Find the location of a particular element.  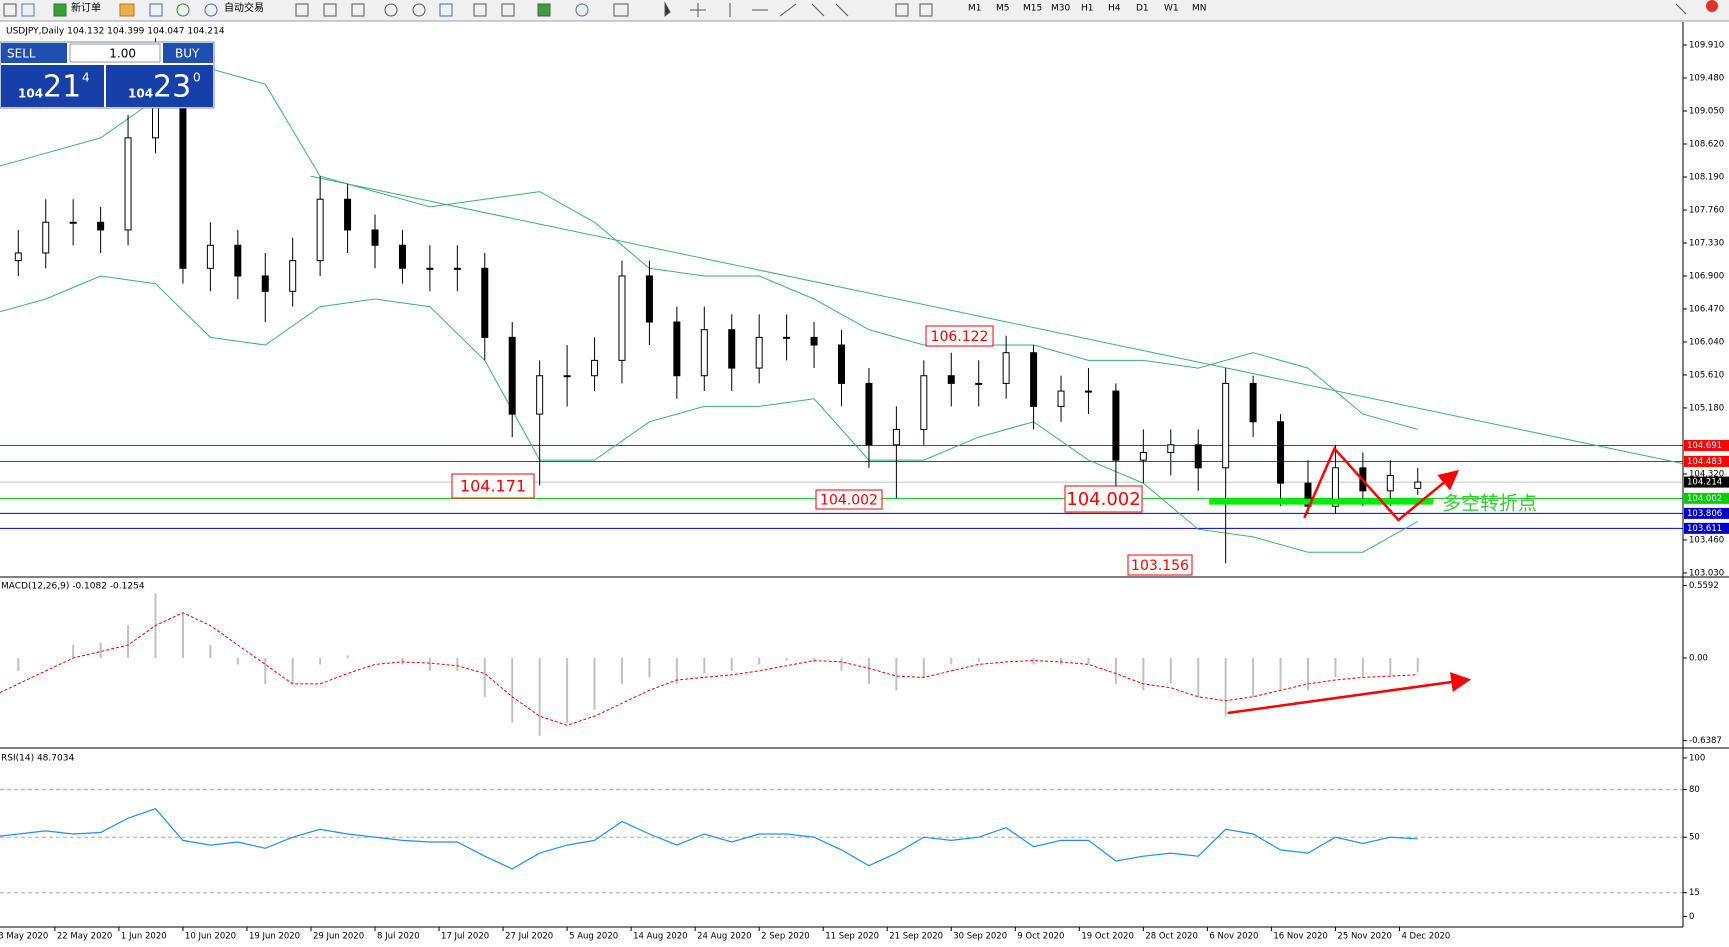

level-label: 104.483 is located at coordinates (1704, 462).